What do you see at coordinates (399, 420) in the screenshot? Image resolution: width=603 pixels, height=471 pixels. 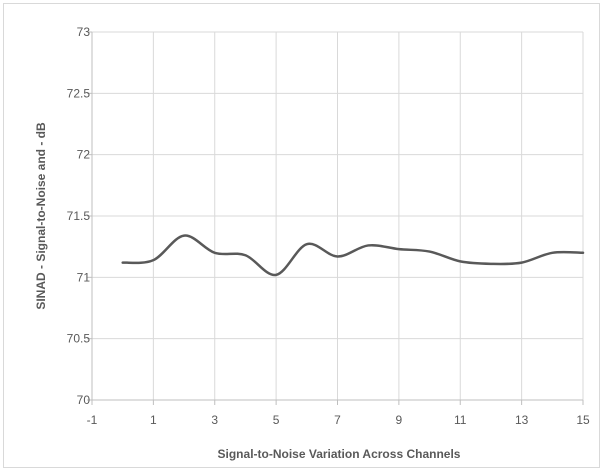 I see `x-tick-label: 9` at bounding box center [399, 420].